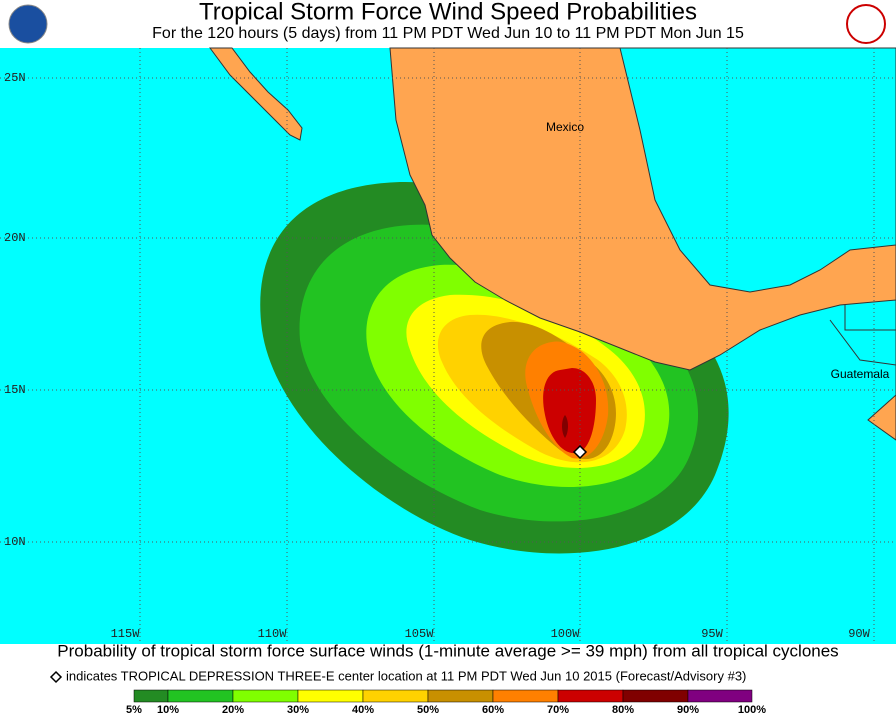 The width and height of the screenshot is (896, 716). Describe the element at coordinates (363, 710) in the screenshot. I see `legend-label: 40%` at that location.